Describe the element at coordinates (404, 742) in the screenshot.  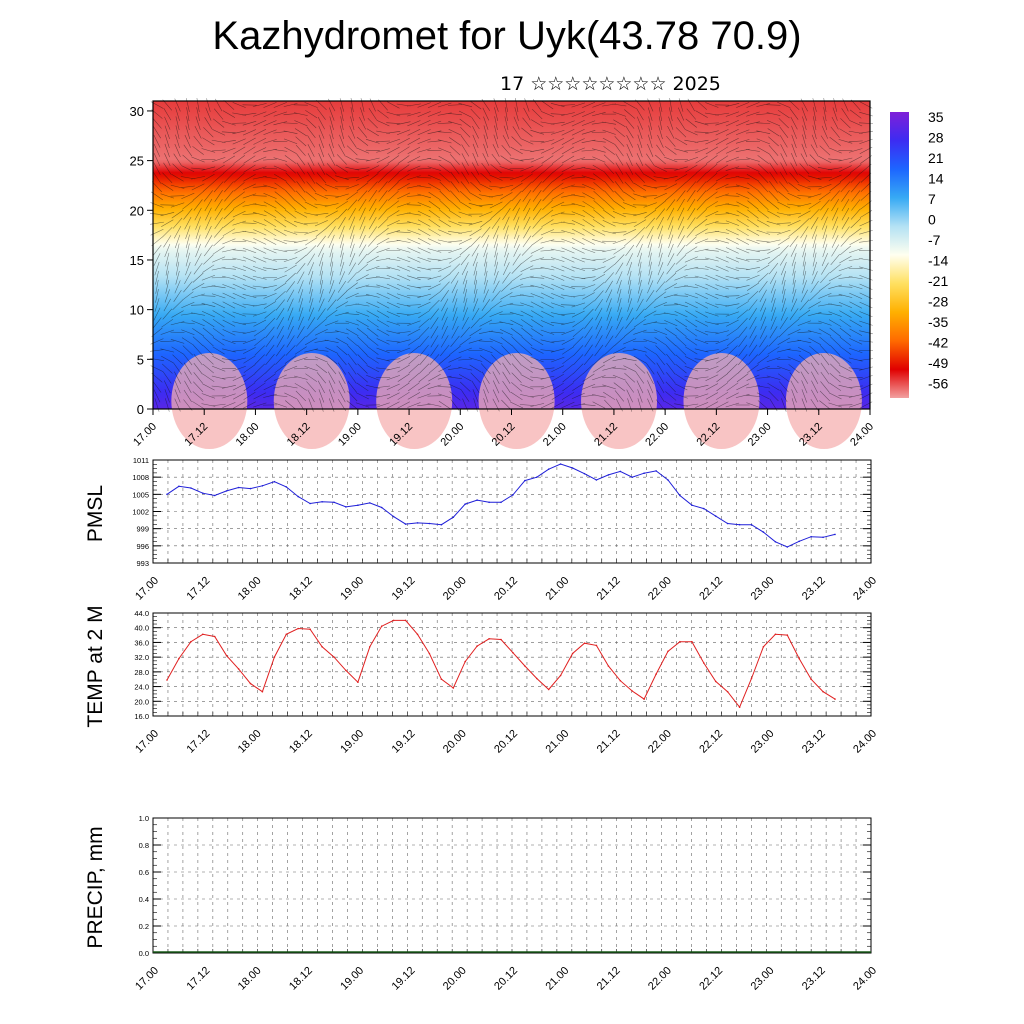
I see `x-tick-label: 19.12` at that location.